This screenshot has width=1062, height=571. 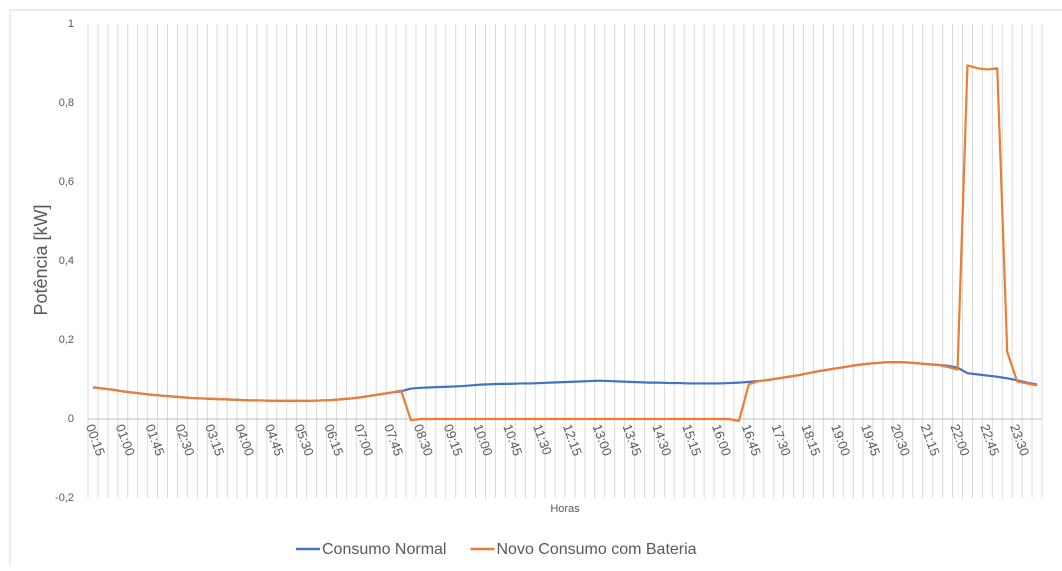 I want to click on x-tick-label: 22:45, so click(x=989, y=440).